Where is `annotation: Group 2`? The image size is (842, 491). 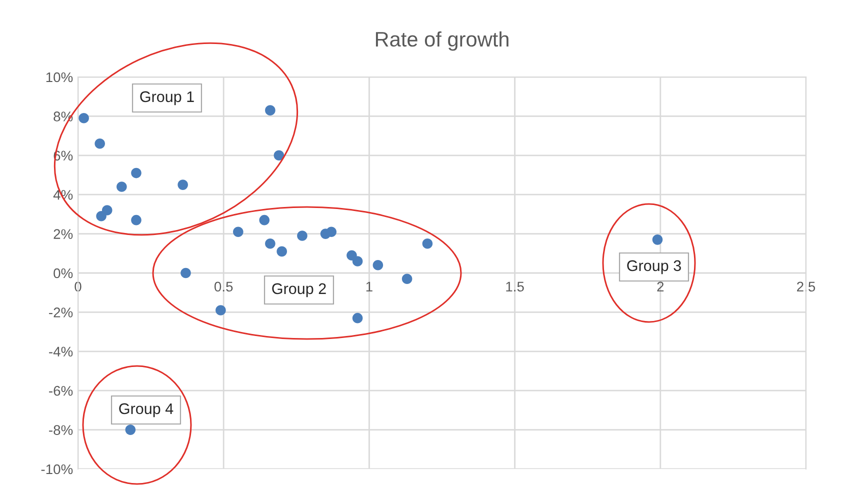
annotation: Group 2 is located at coordinates (299, 290).